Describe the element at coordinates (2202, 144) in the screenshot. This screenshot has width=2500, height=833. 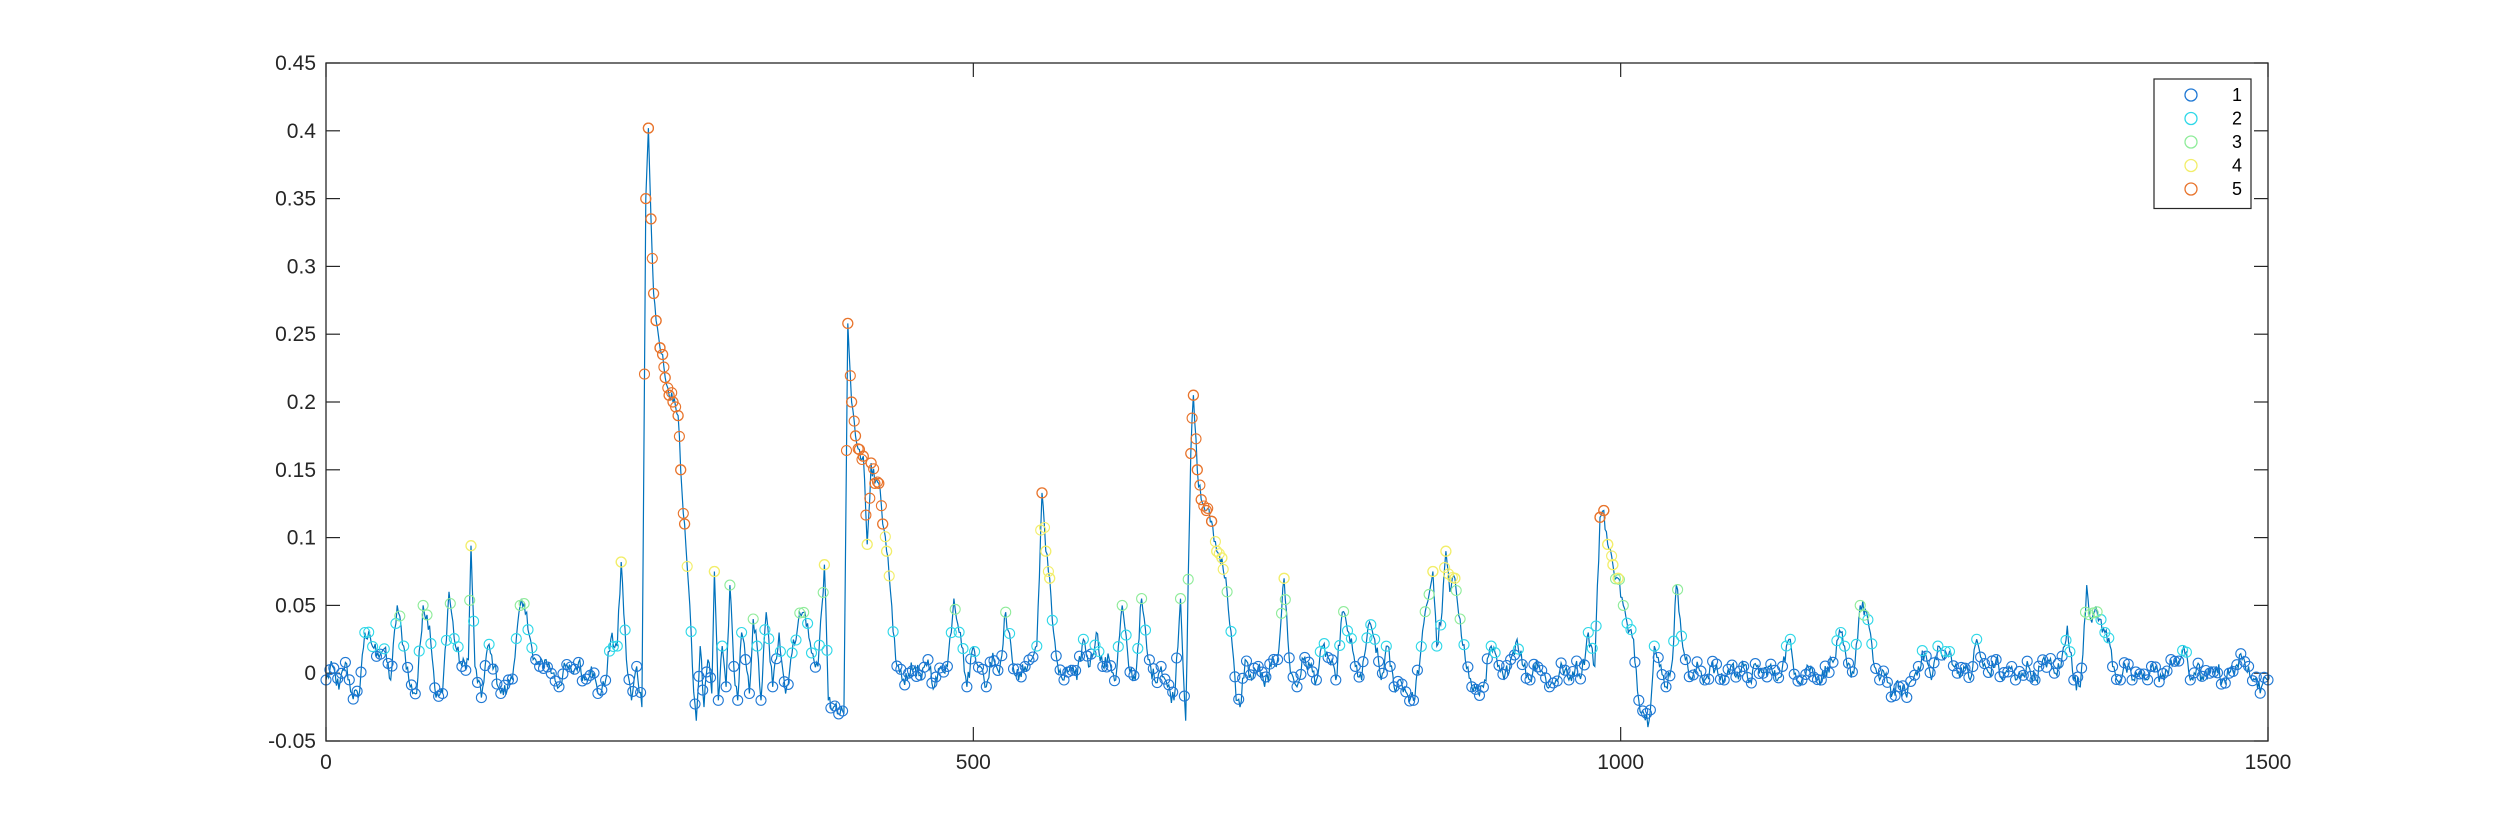
I see `legend-box` at that location.